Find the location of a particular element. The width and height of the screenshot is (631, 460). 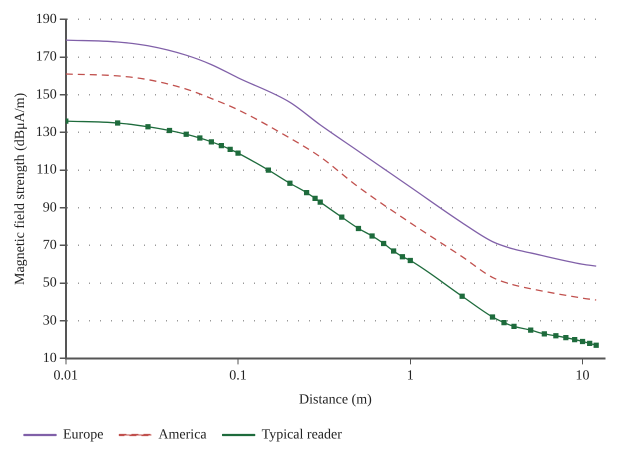

y-tick-label: 110 is located at coordinates (46, 170).